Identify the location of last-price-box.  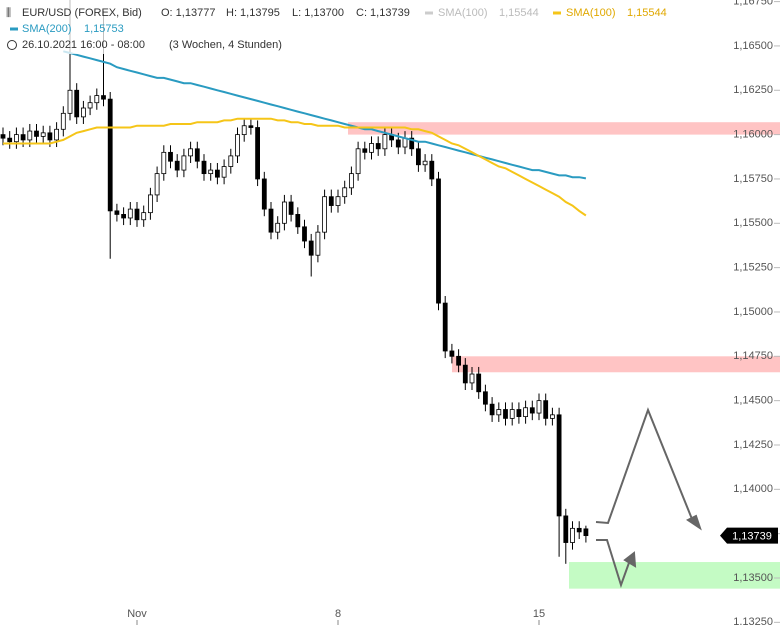
(749, 535).